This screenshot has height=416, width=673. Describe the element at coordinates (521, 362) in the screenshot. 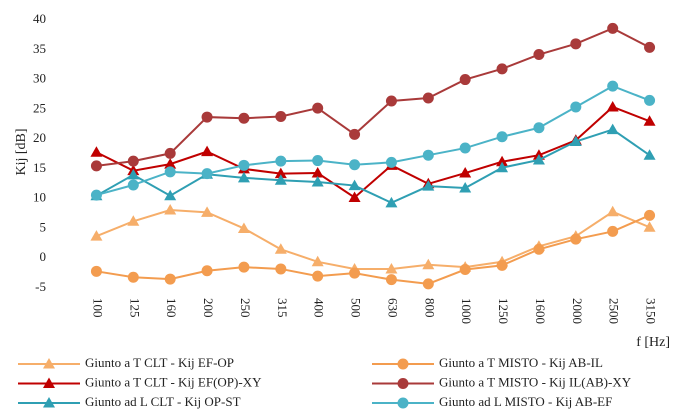

I see `legend-label: Giunto a T MISTO - Kij AB-IL` at that location.